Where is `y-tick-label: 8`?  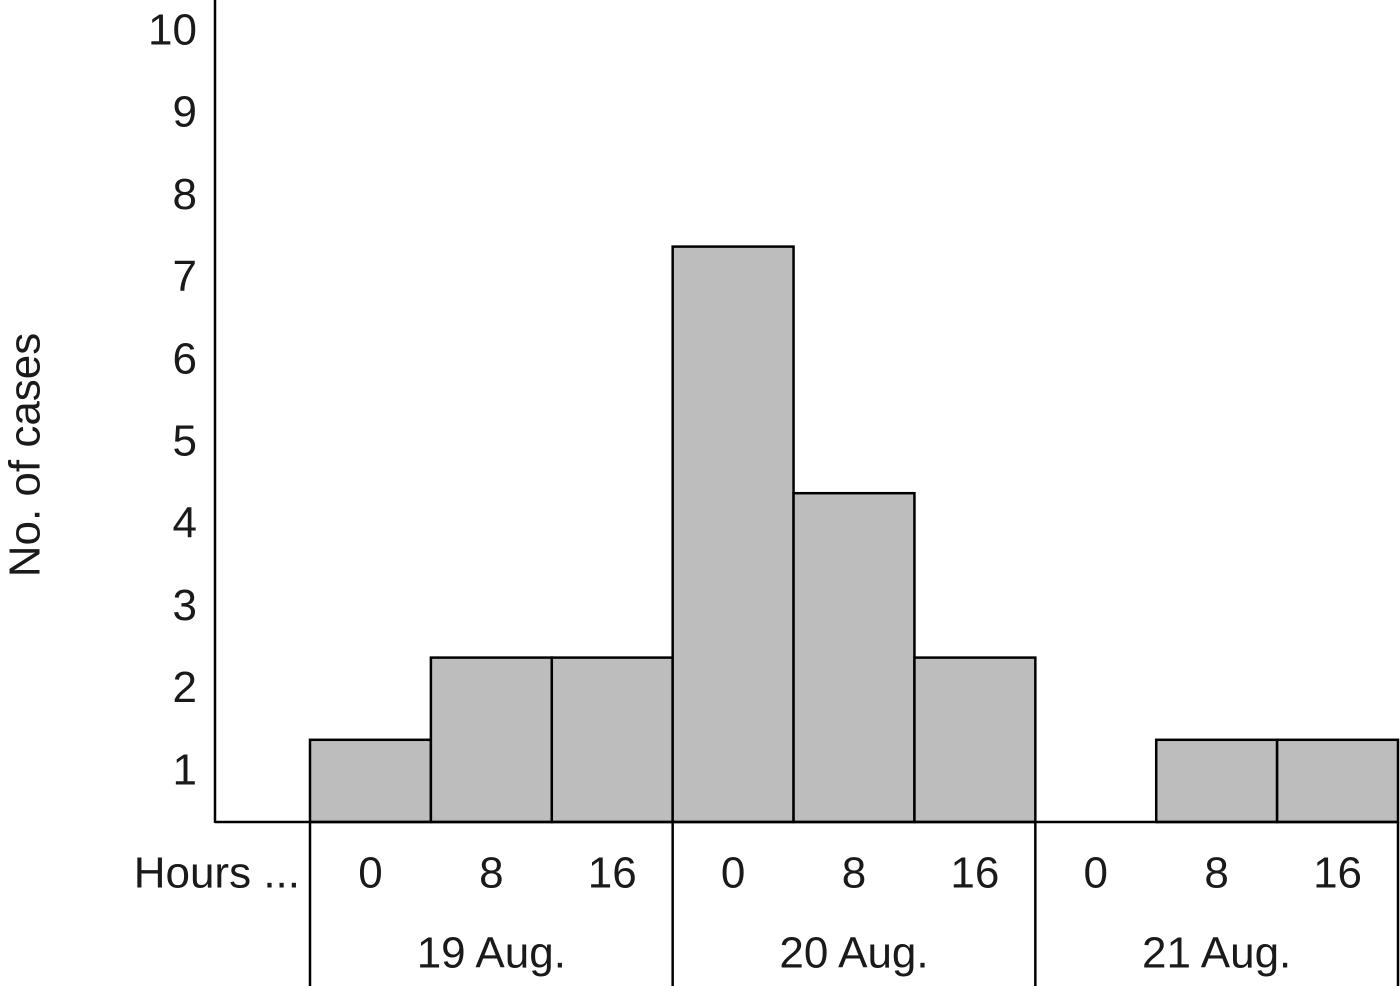
y-tick-label: 8 is located at coordinates (185, 194).